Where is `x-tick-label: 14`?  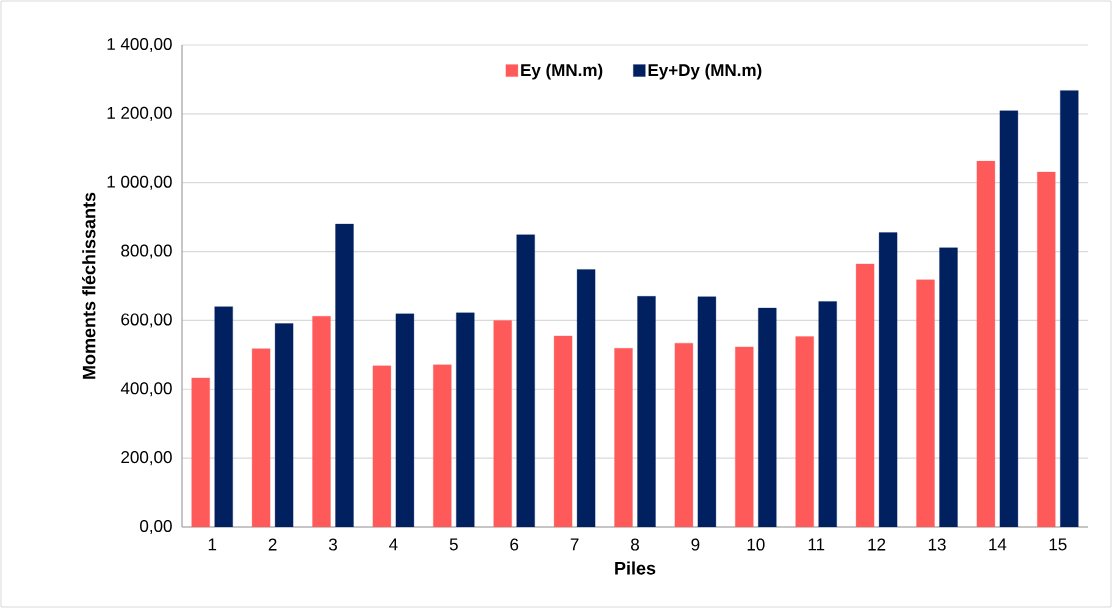 x-tick-label: 14 is located at coordinates (998, 544).